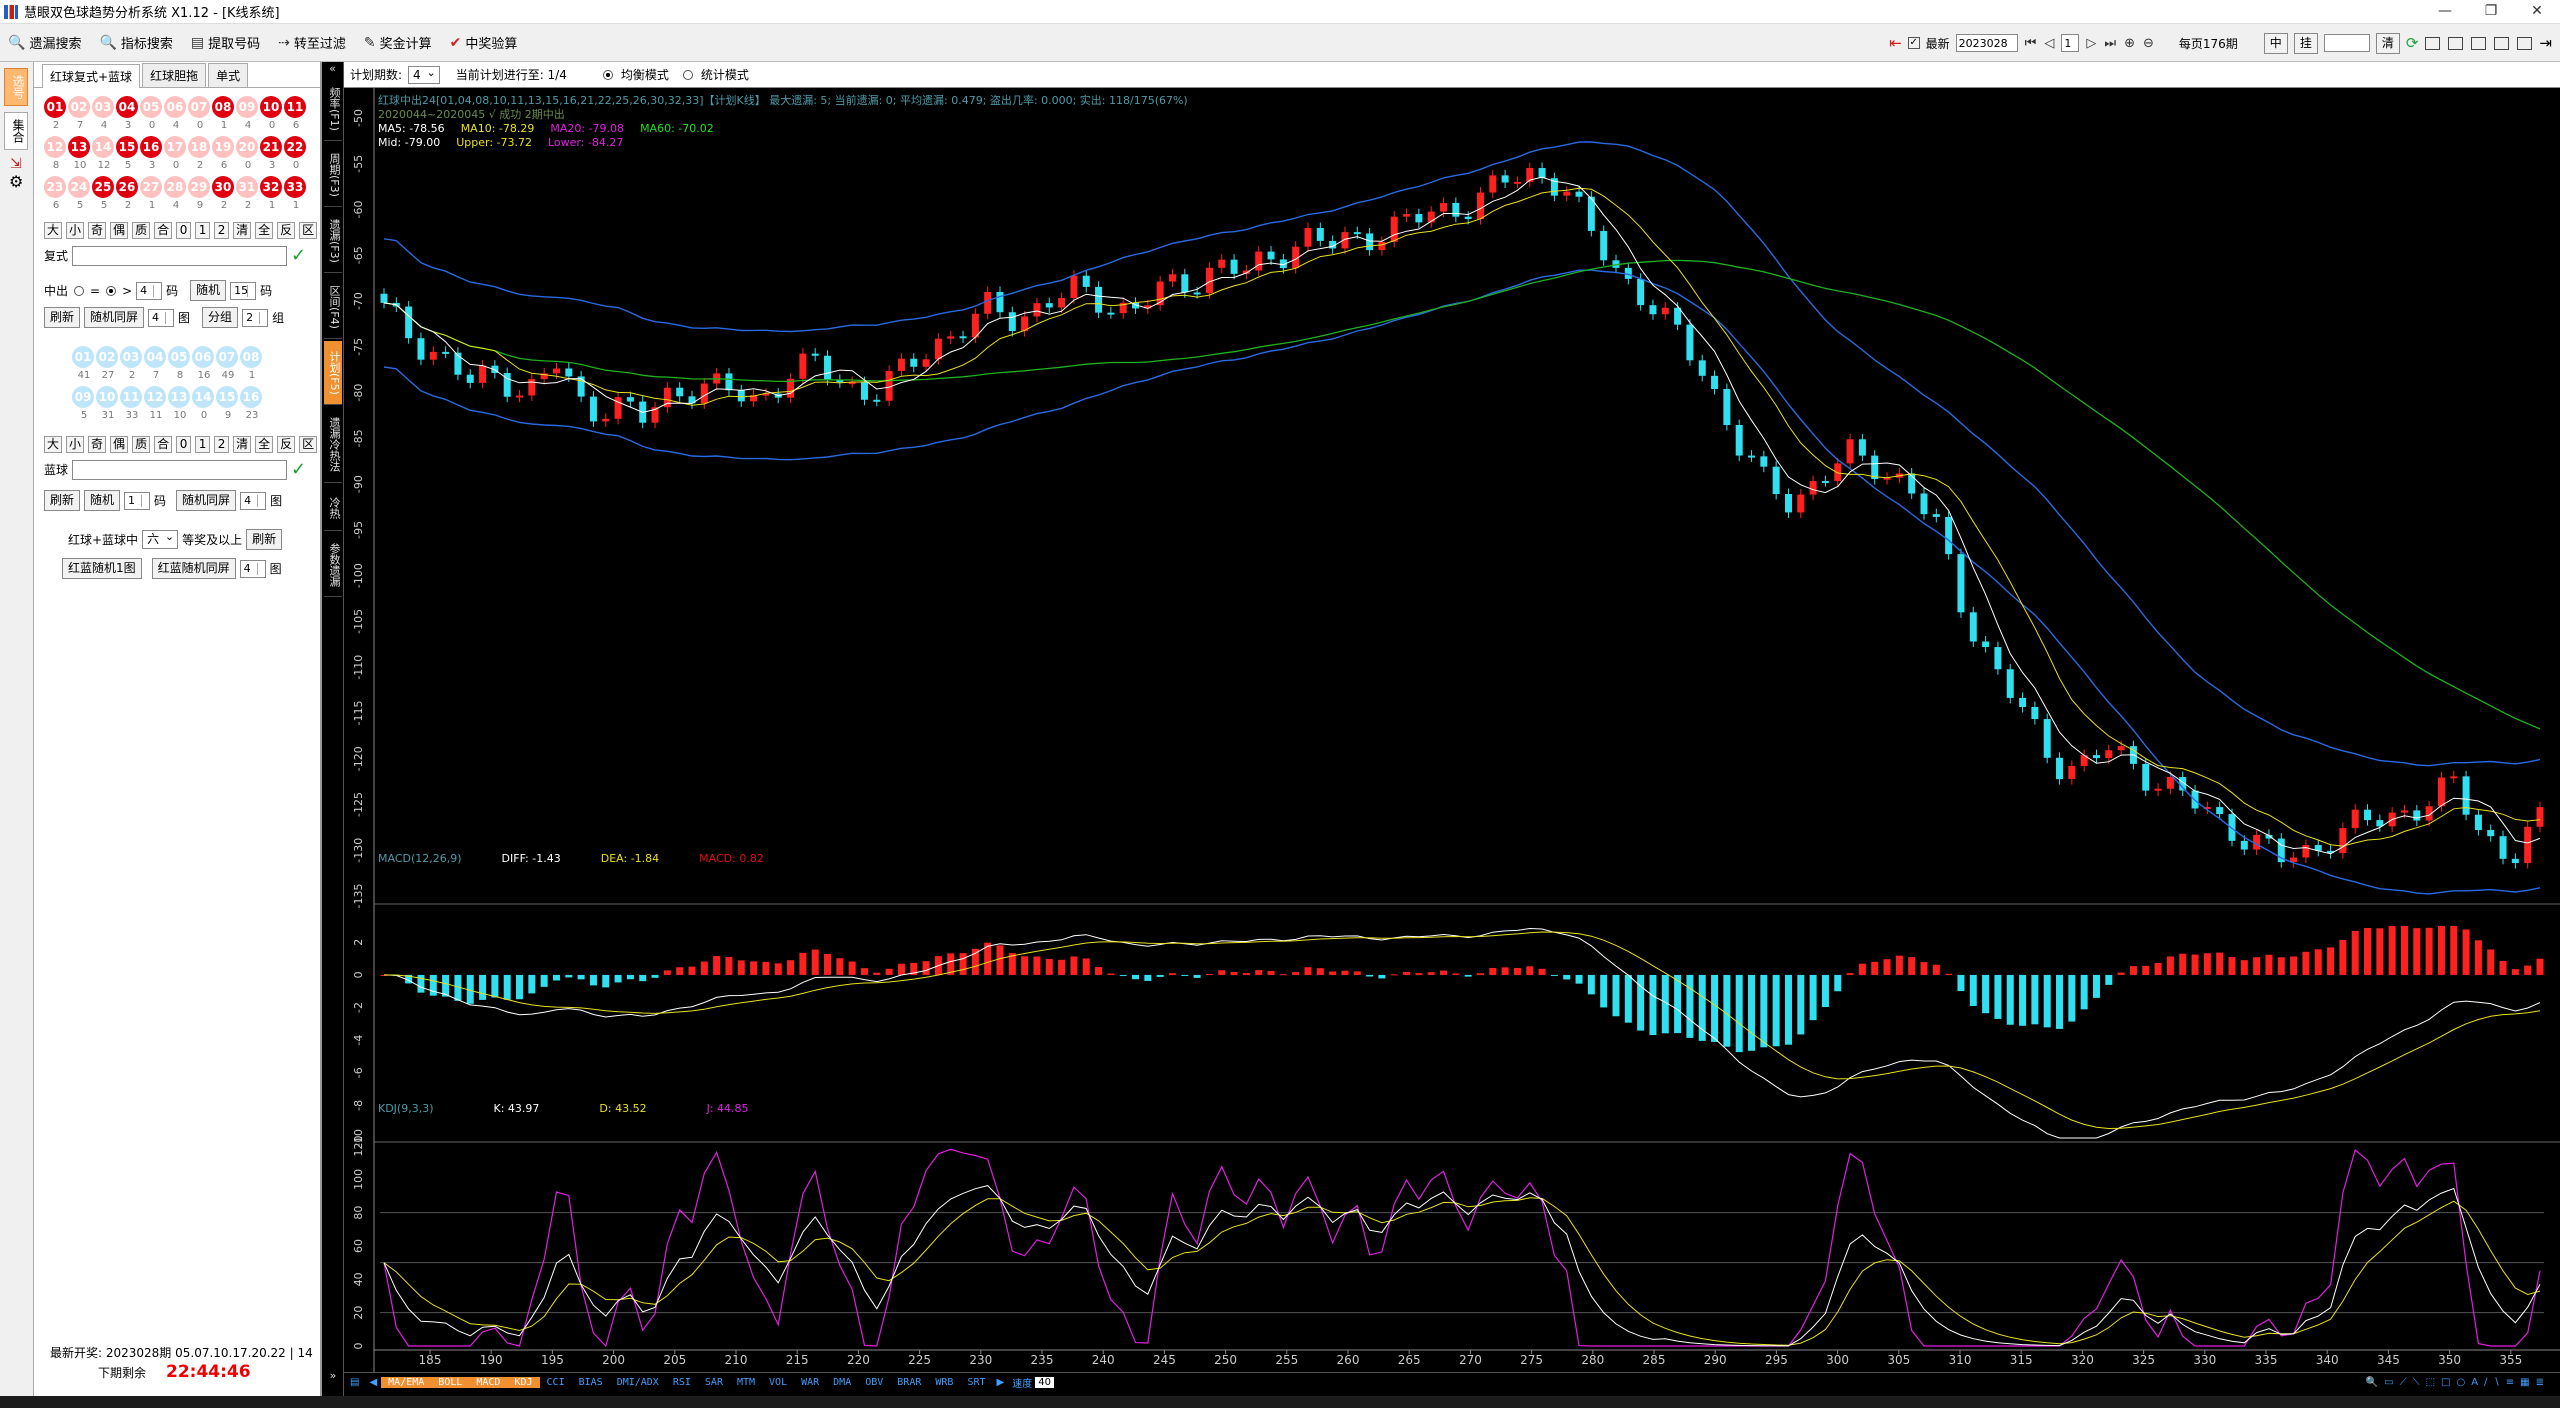 This screenshot has width=2560, height=1408. What do you see at coordinates (333, 445) in the screenshot?
I see `tab-miss-hotcold: 遗漏冷热法` at bounding box center [333, 445].